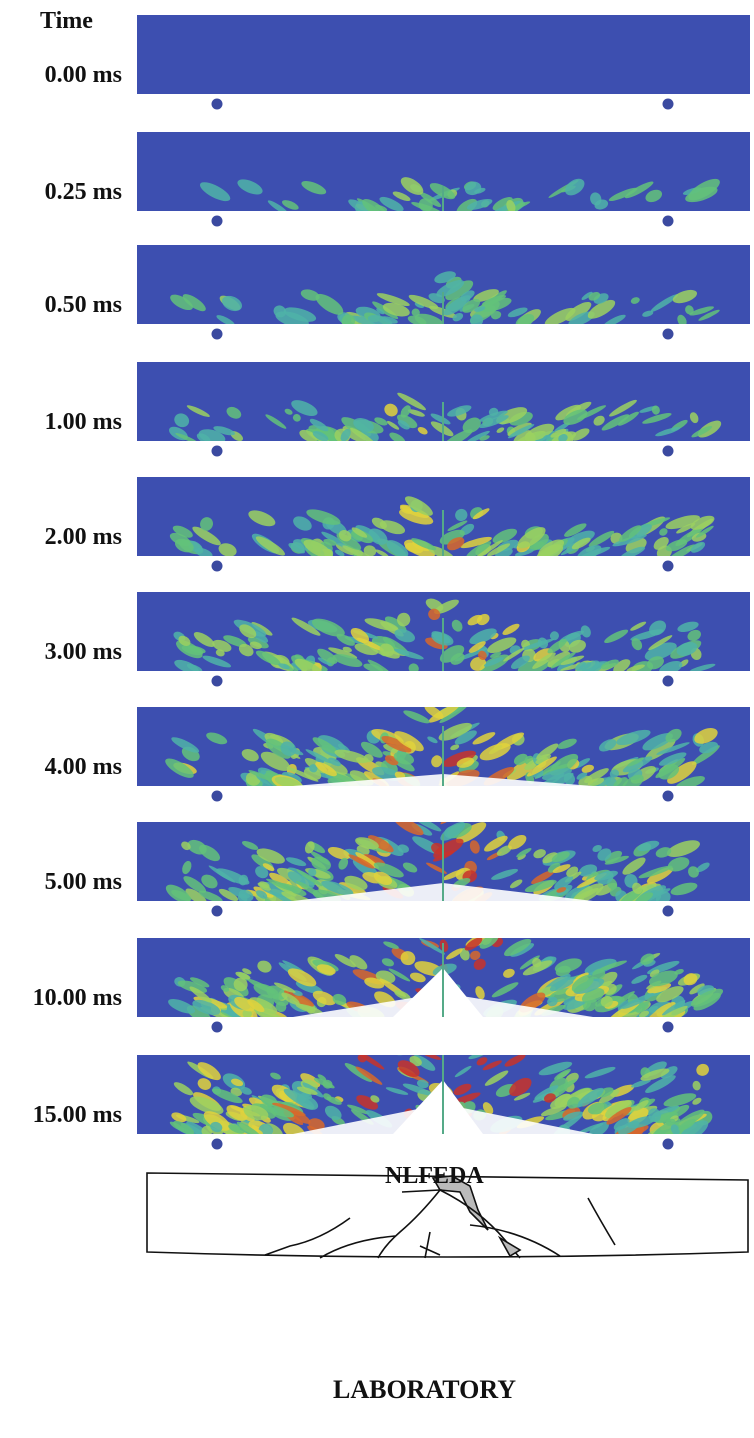  I want to click on crack, so click(515, 1240).